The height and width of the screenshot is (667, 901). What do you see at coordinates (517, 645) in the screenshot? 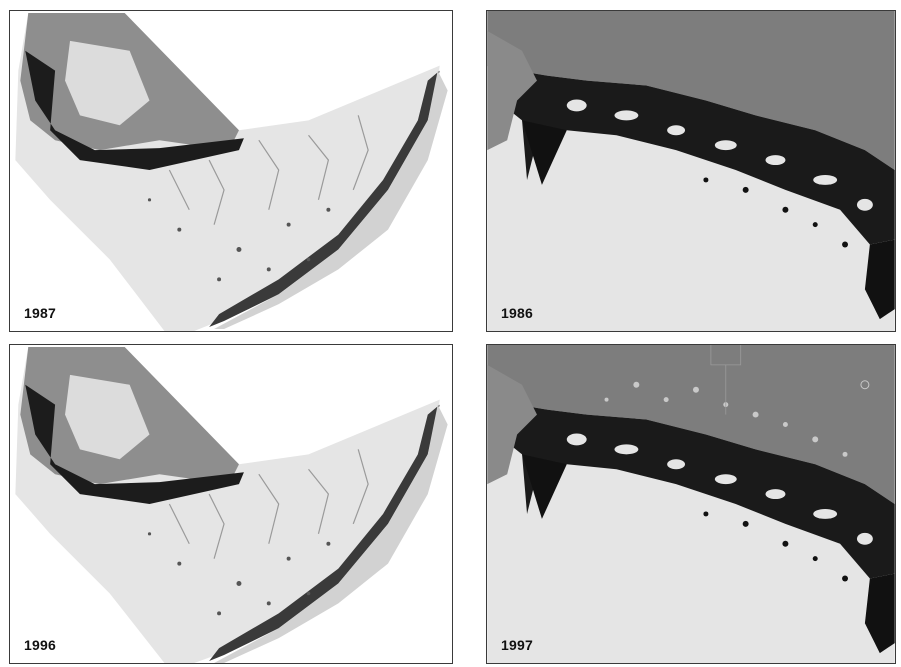
I see `year-label-1997: 1997` at bounding box center [517, 645].